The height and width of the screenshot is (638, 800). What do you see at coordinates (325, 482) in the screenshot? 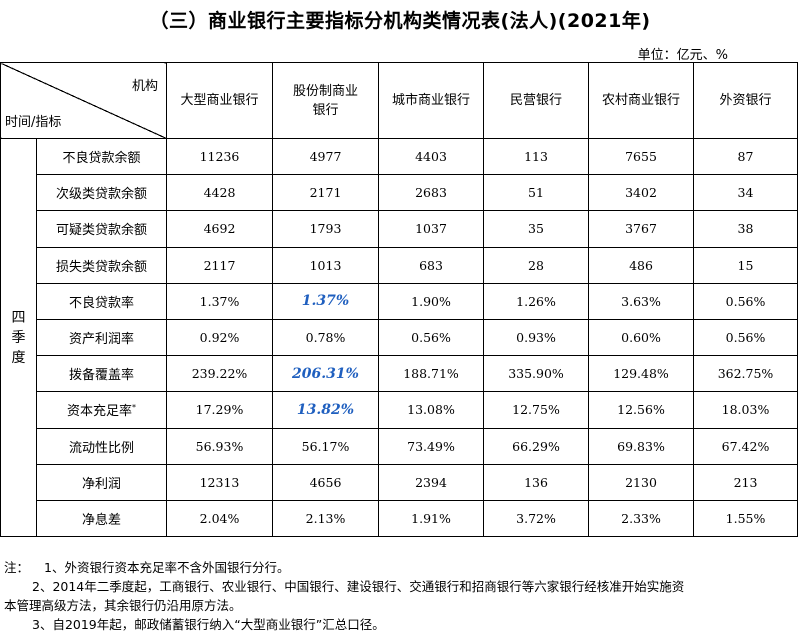
I see `cell-joint-stock-banks: 4656` at bounding box center [325, 482].